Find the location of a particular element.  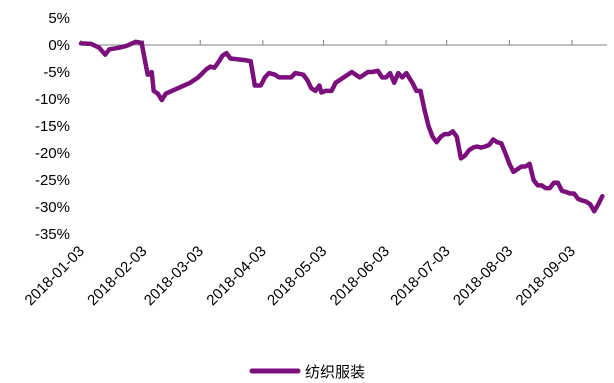

y-tick-label: -10% is located at coordinates (52, 99).